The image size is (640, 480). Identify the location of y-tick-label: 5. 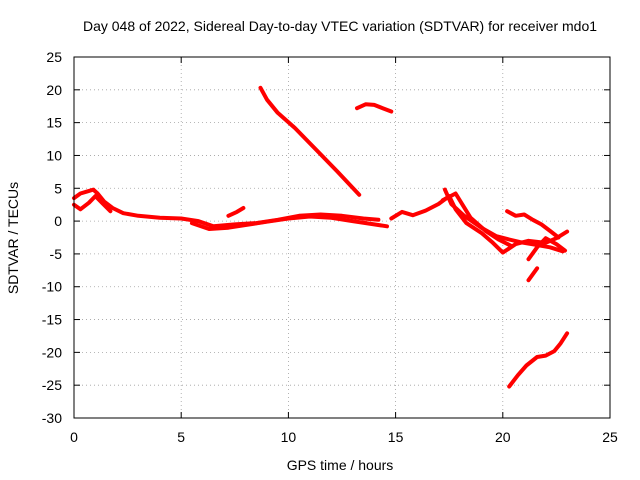
(58, 188).